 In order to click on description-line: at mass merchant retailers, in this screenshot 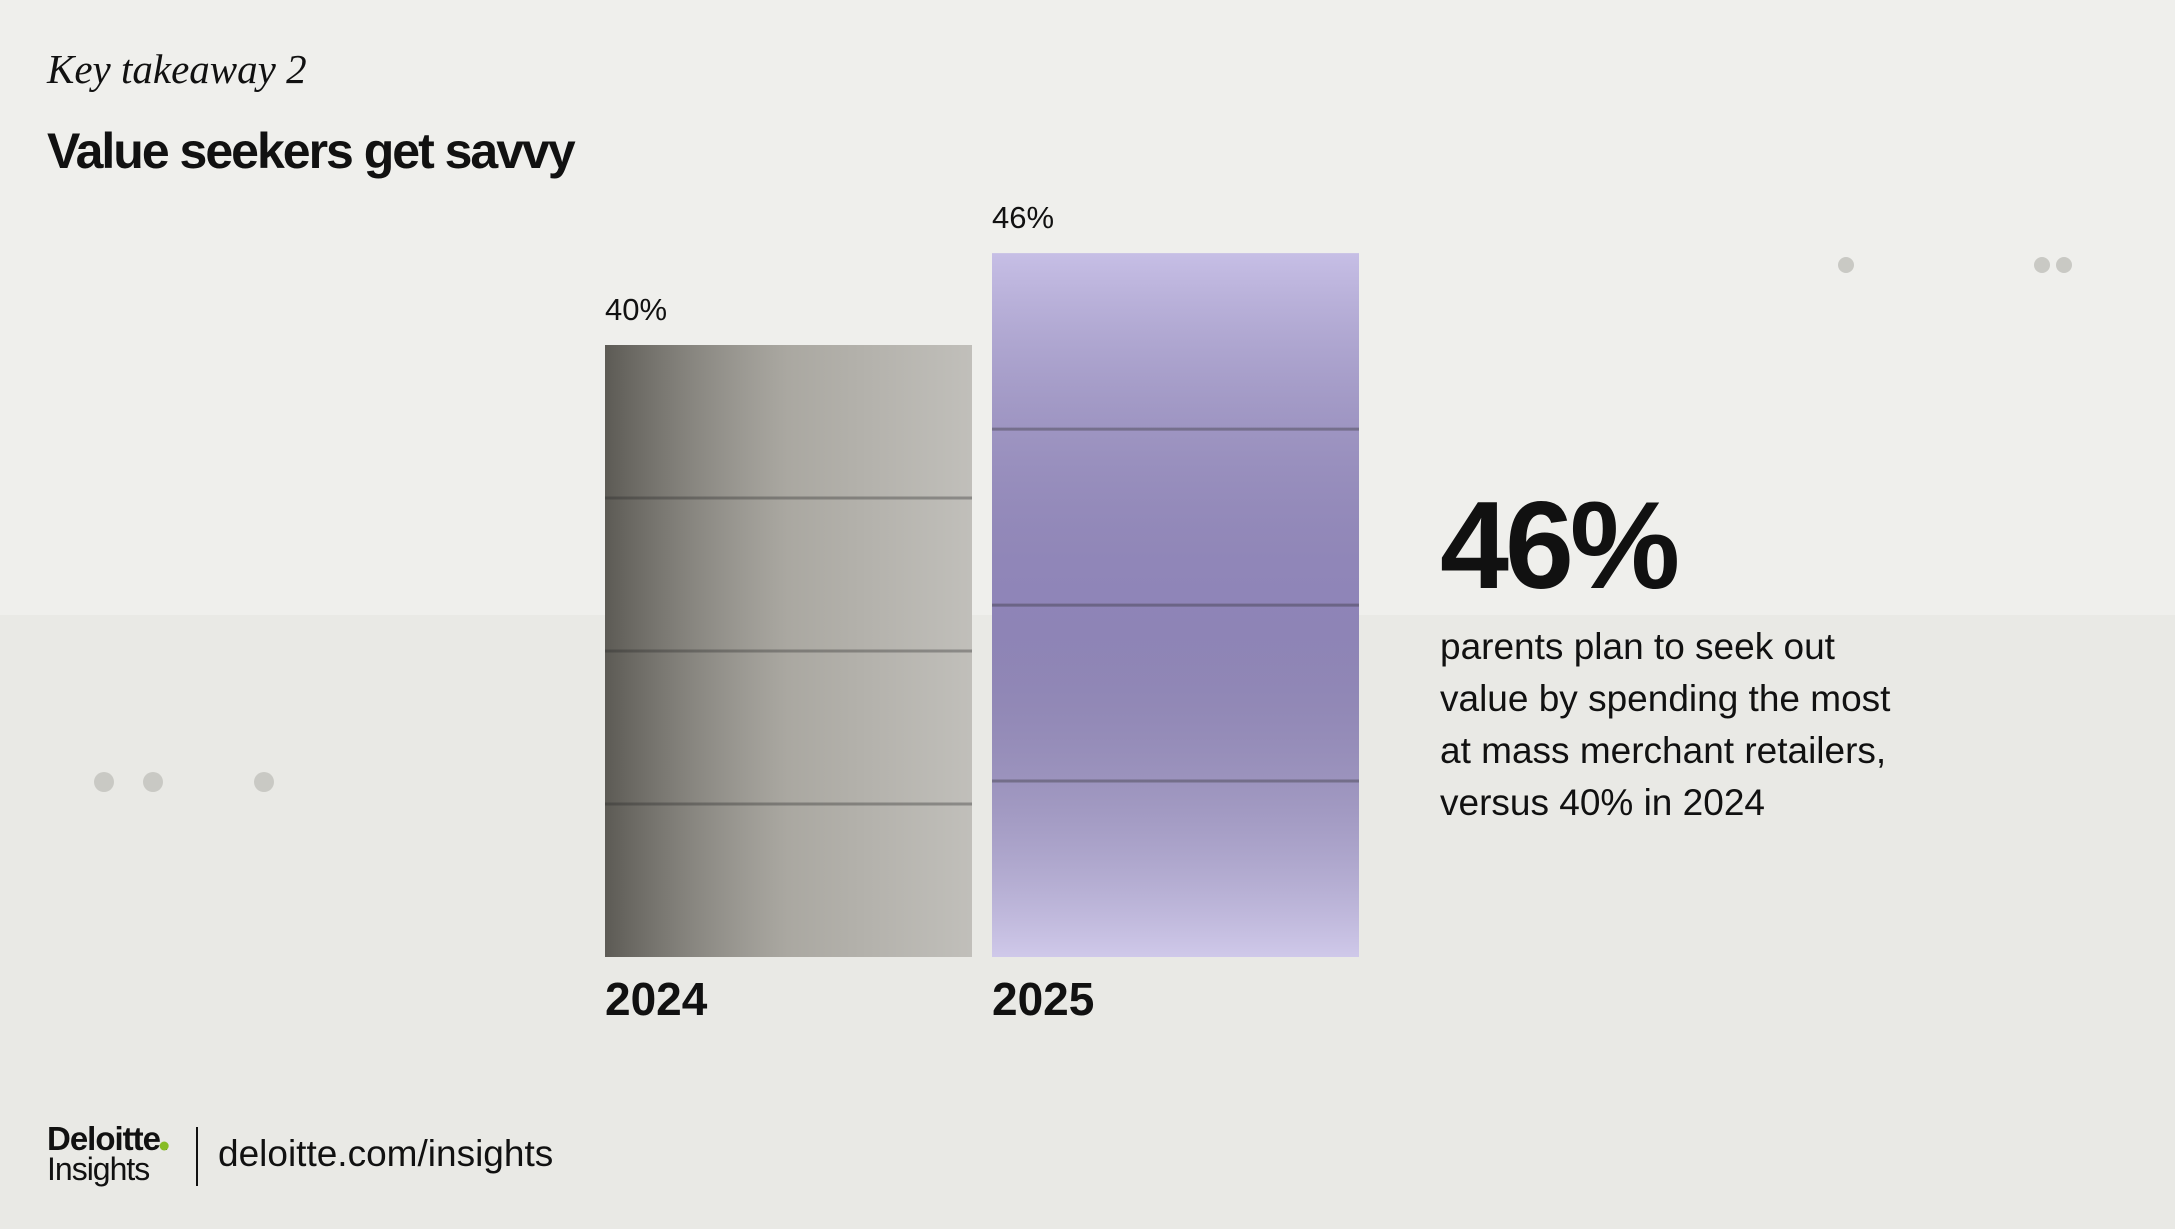, I will do `click(1663, 750)`.